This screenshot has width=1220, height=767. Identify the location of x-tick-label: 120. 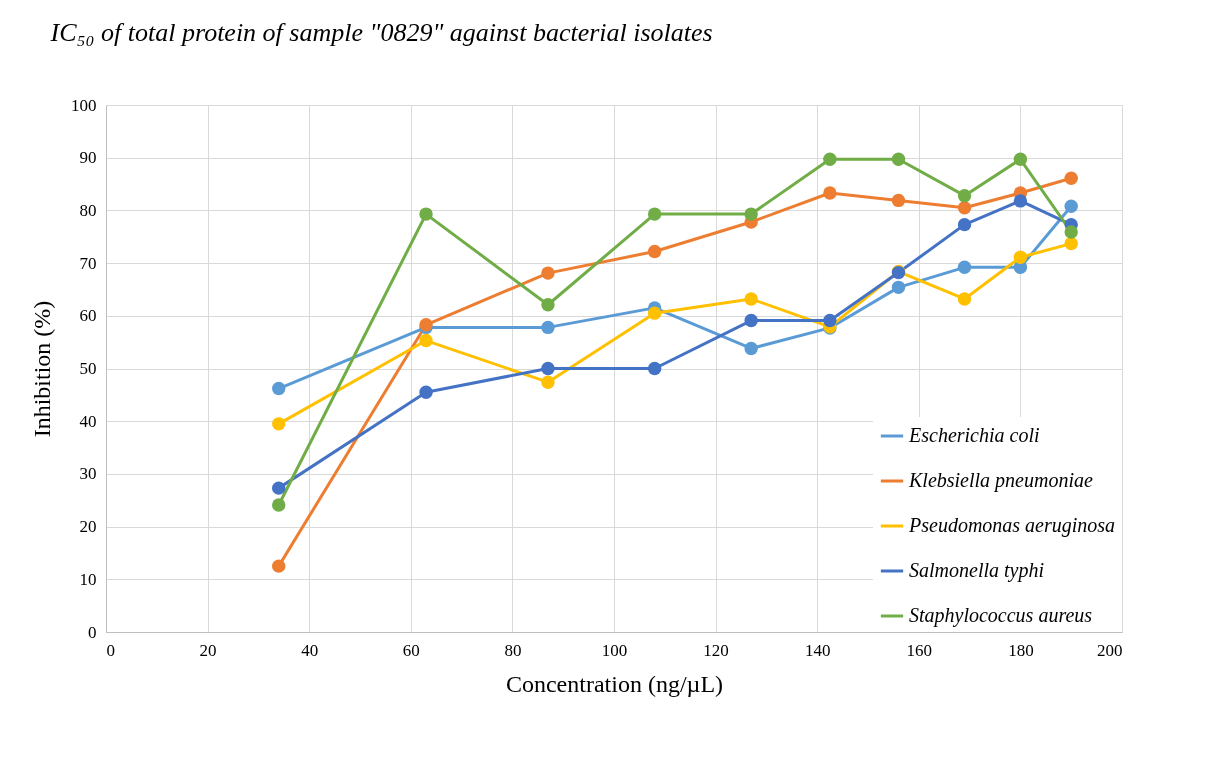
(716, 650).